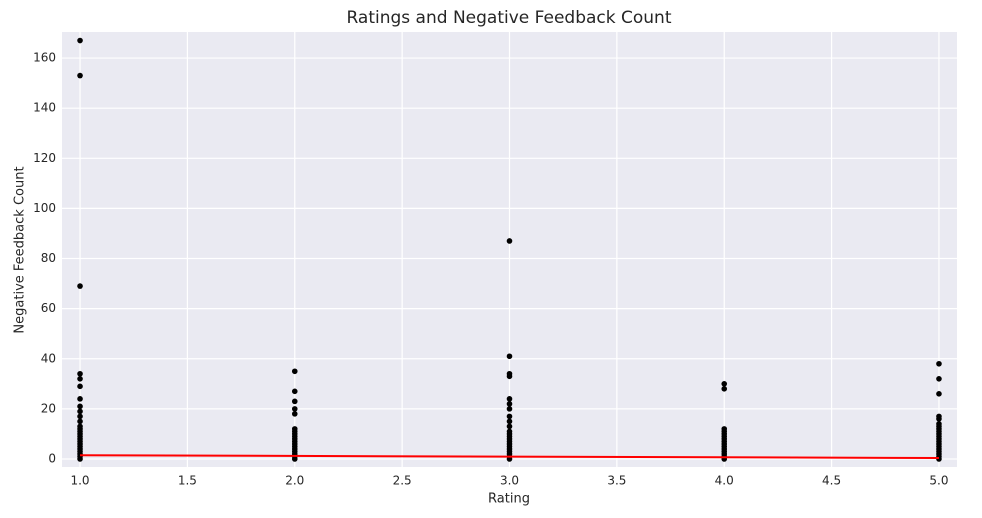 This screenshot has height=518, width=982. I want to click on x-tick-label: 4.0, so click(724, 481).